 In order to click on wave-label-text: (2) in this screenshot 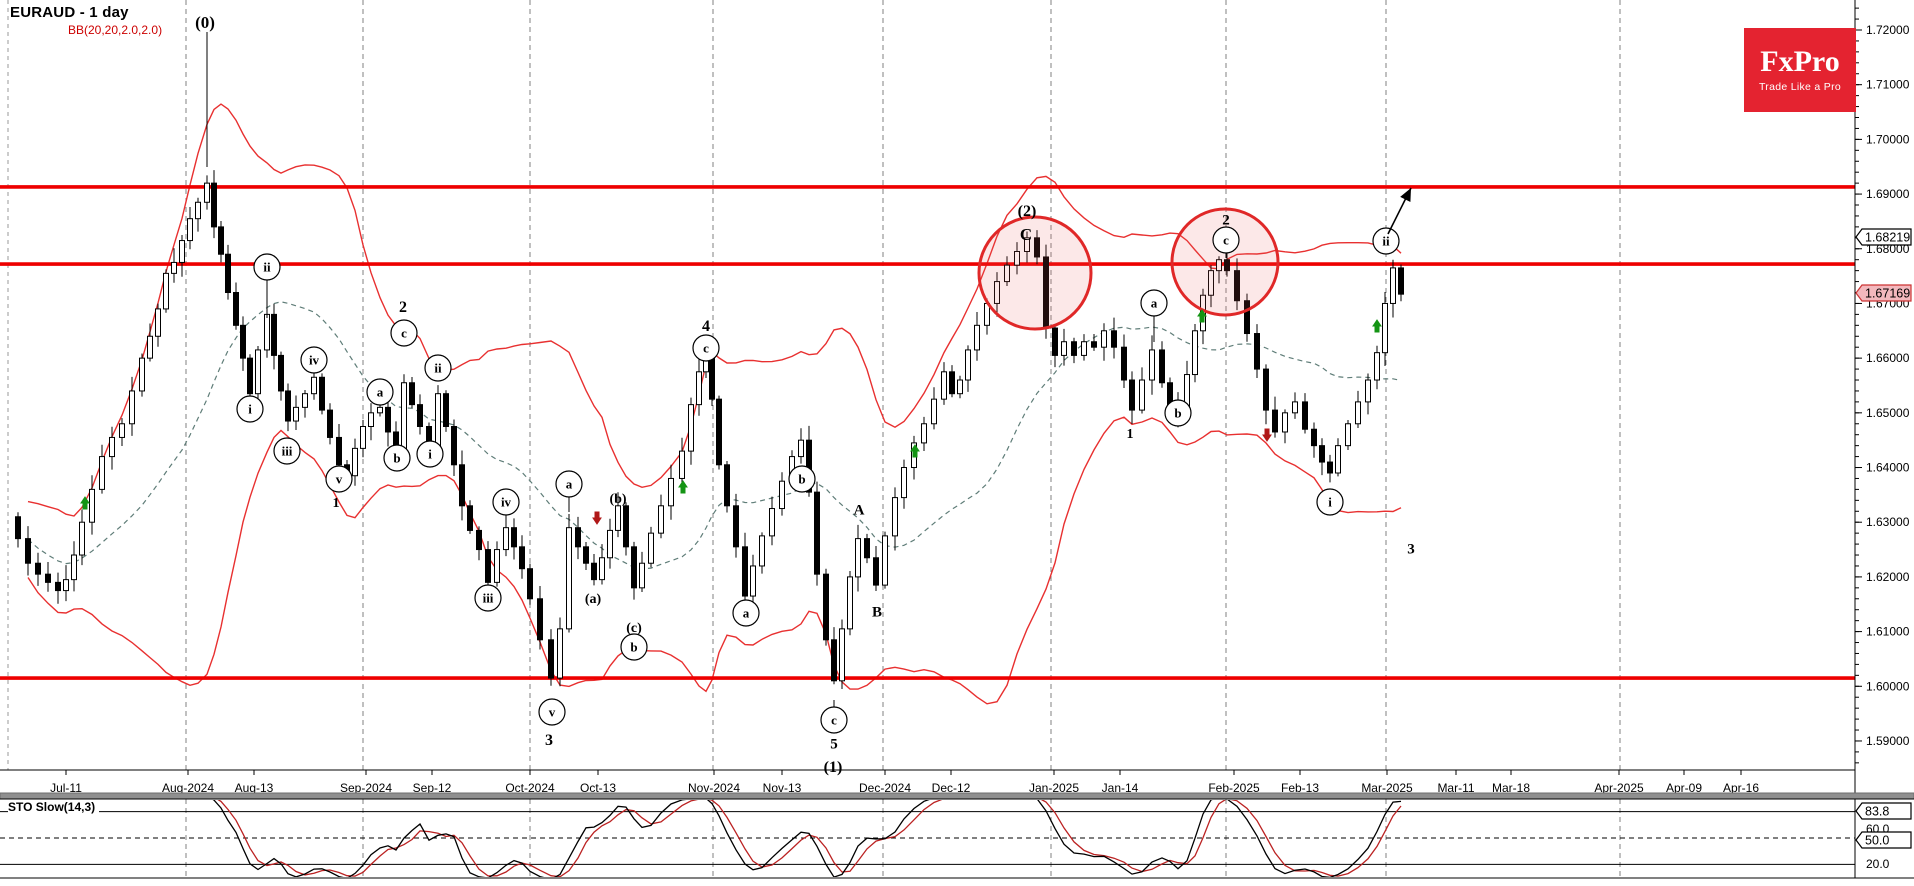, I will do `click(1027, 211)`.